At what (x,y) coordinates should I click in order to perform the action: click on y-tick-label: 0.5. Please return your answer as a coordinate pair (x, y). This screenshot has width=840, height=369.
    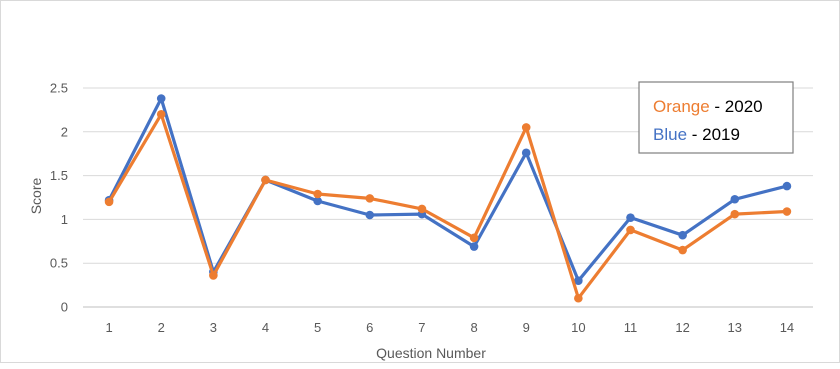
    Looking at the image, I should click on (59, 263).